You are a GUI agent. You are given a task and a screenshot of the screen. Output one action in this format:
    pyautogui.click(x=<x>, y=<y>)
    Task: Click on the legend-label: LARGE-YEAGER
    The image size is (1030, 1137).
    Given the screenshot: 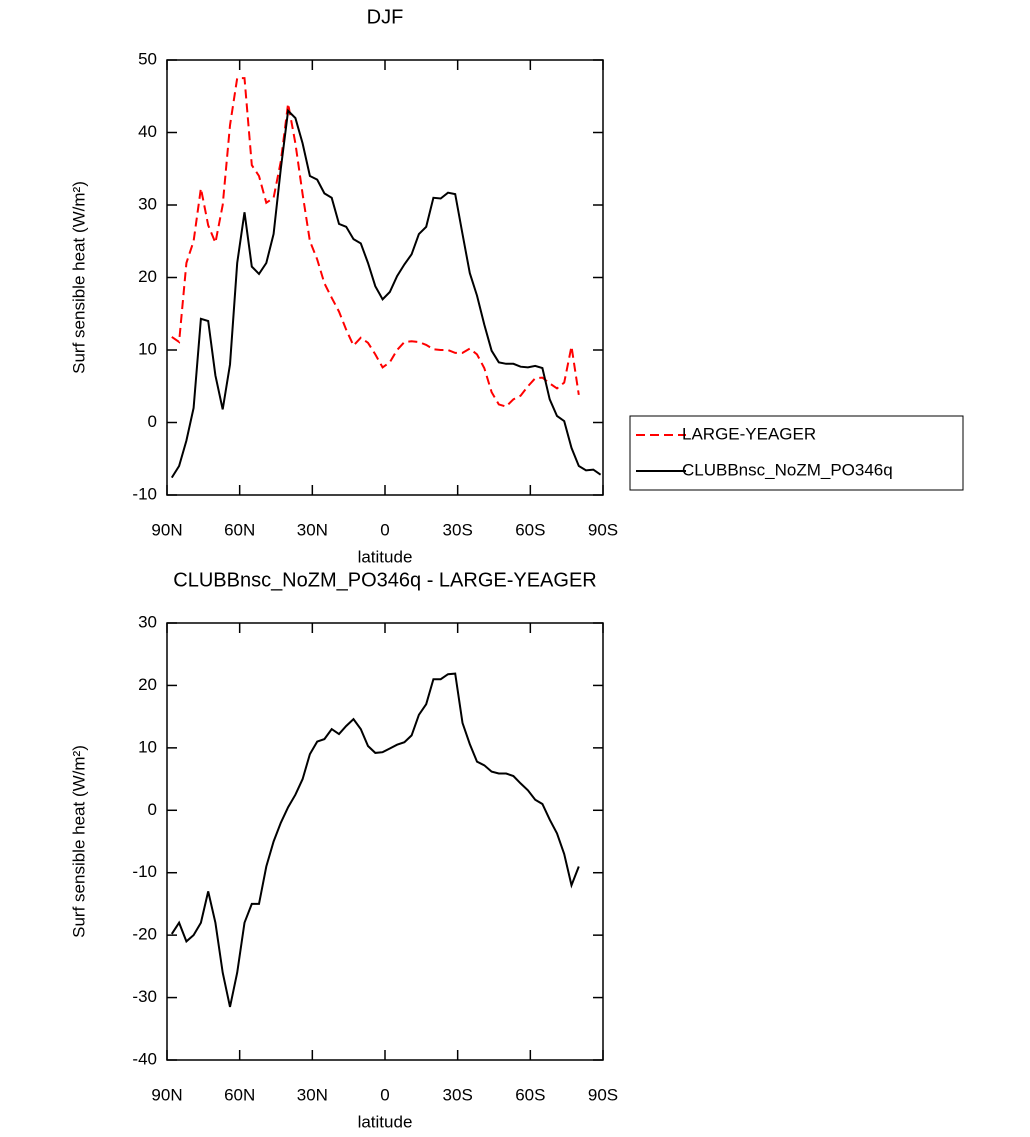 What is the action you would take?
    pyautogui.click(x=749, y=433)
    